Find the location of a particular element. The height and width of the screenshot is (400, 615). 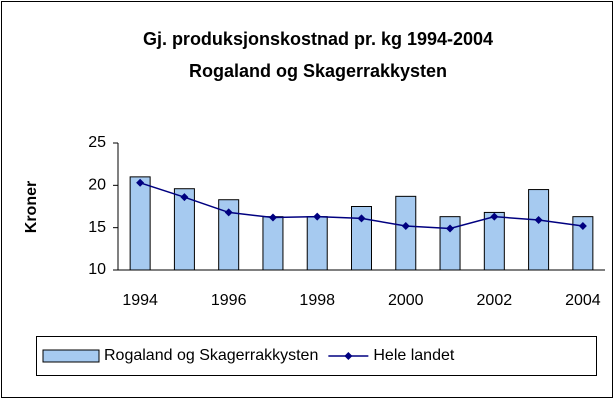

legend-box is located at coordinates (316, 356).